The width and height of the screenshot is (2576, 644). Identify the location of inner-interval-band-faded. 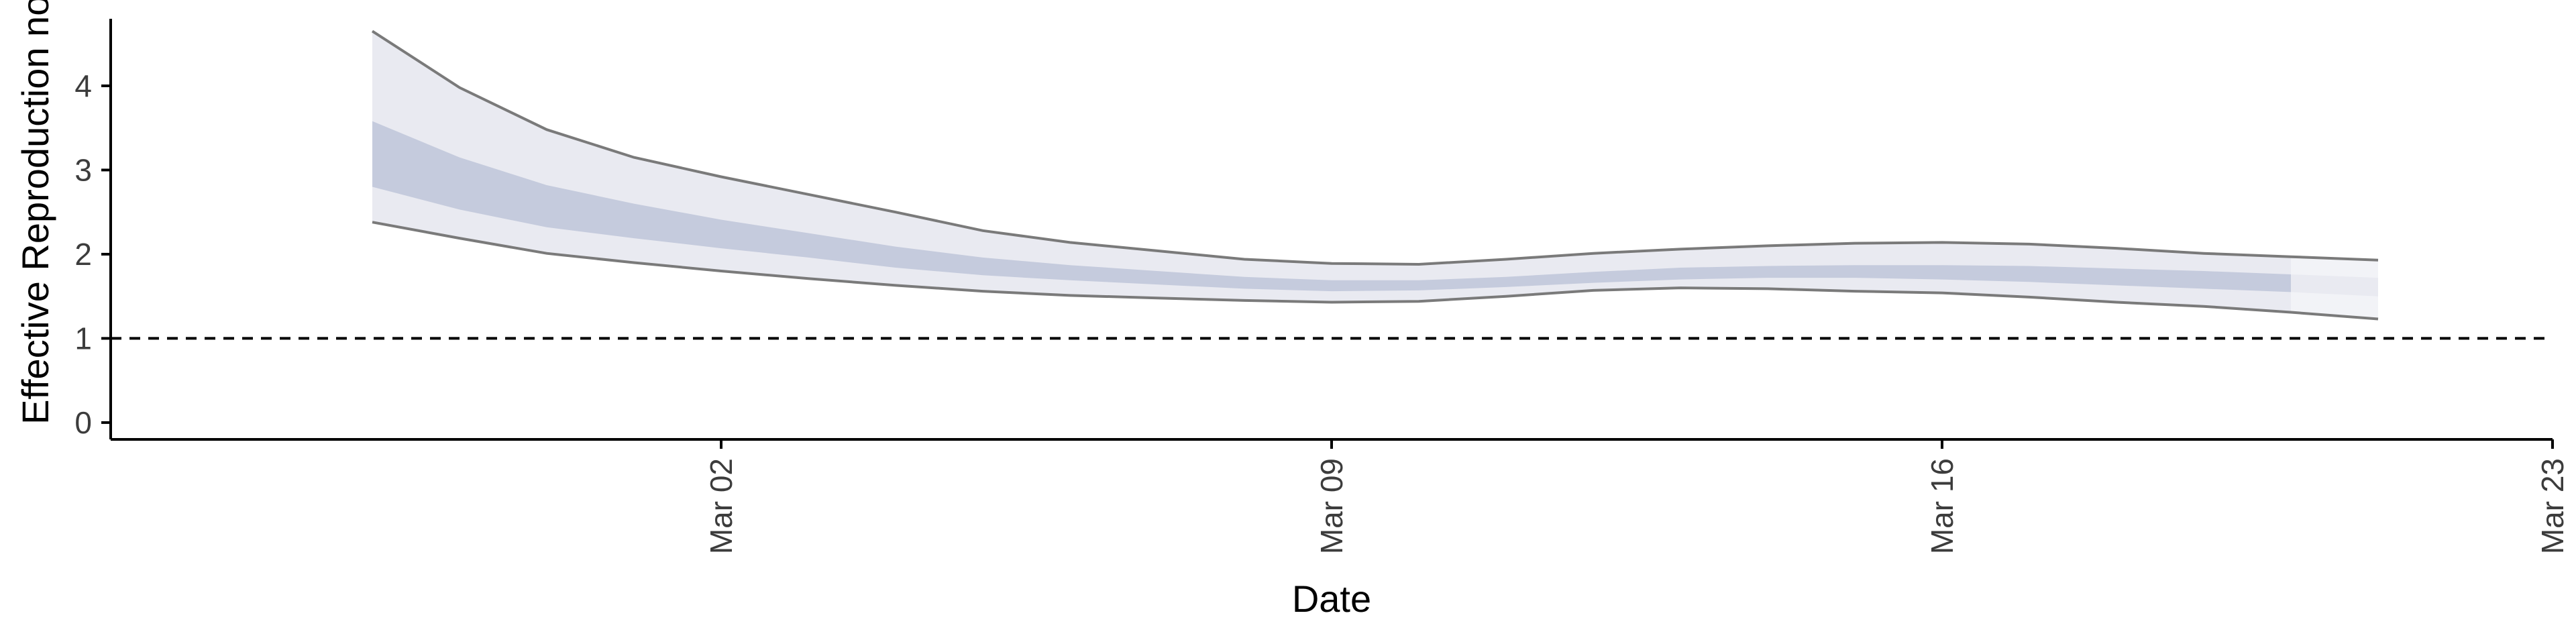
(2334, 285).